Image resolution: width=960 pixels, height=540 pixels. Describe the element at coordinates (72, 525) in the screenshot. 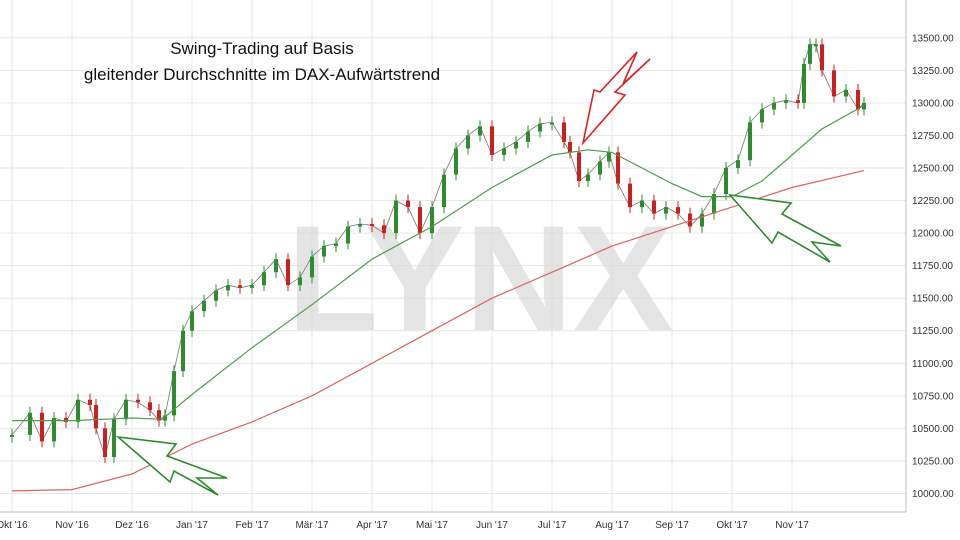

I see `x-tick-label: Nov '16` at that location.